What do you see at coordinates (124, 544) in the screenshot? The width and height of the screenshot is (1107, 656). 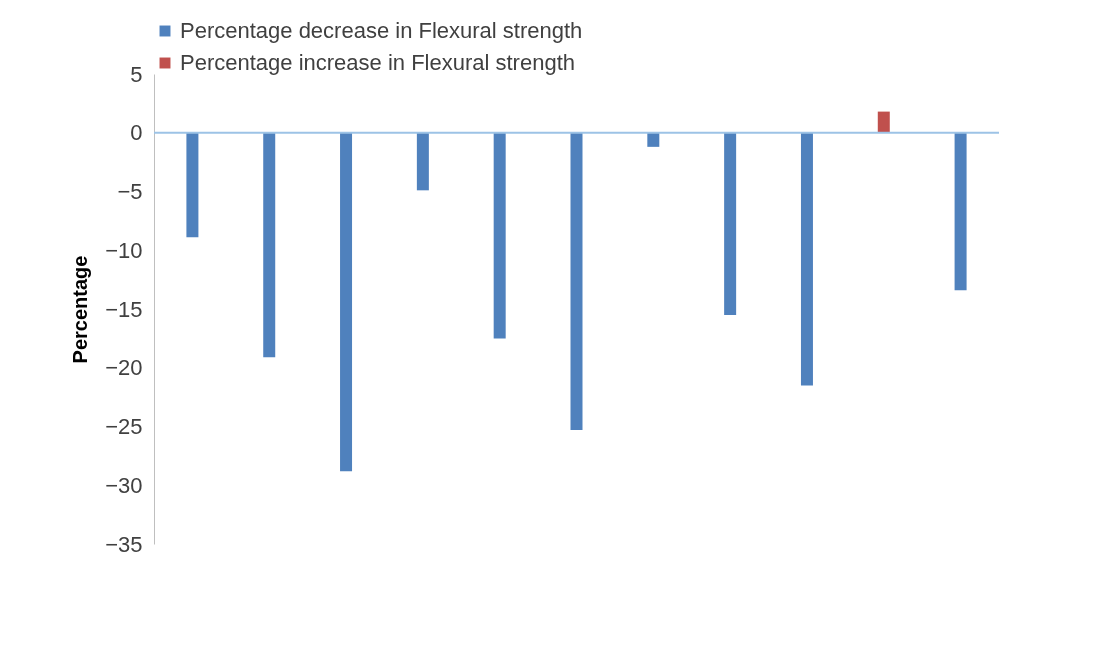 I see `y-tick-label: −35` at bounding box center [124, 544].